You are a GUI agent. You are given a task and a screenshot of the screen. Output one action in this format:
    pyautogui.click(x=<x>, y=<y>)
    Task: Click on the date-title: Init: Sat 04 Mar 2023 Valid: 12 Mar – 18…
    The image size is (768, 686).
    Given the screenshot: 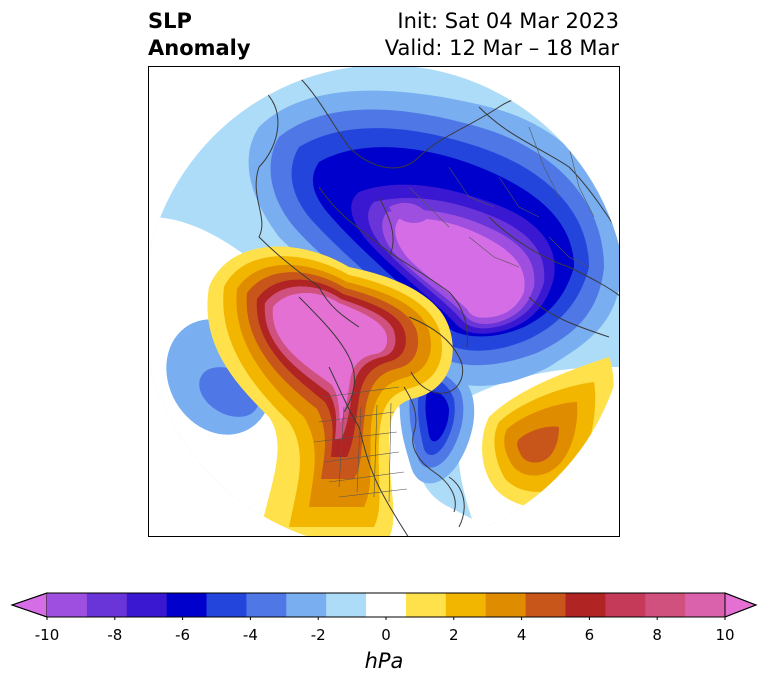 What is the action you would take?
    pyautogui.click(x=502, y=35)
    